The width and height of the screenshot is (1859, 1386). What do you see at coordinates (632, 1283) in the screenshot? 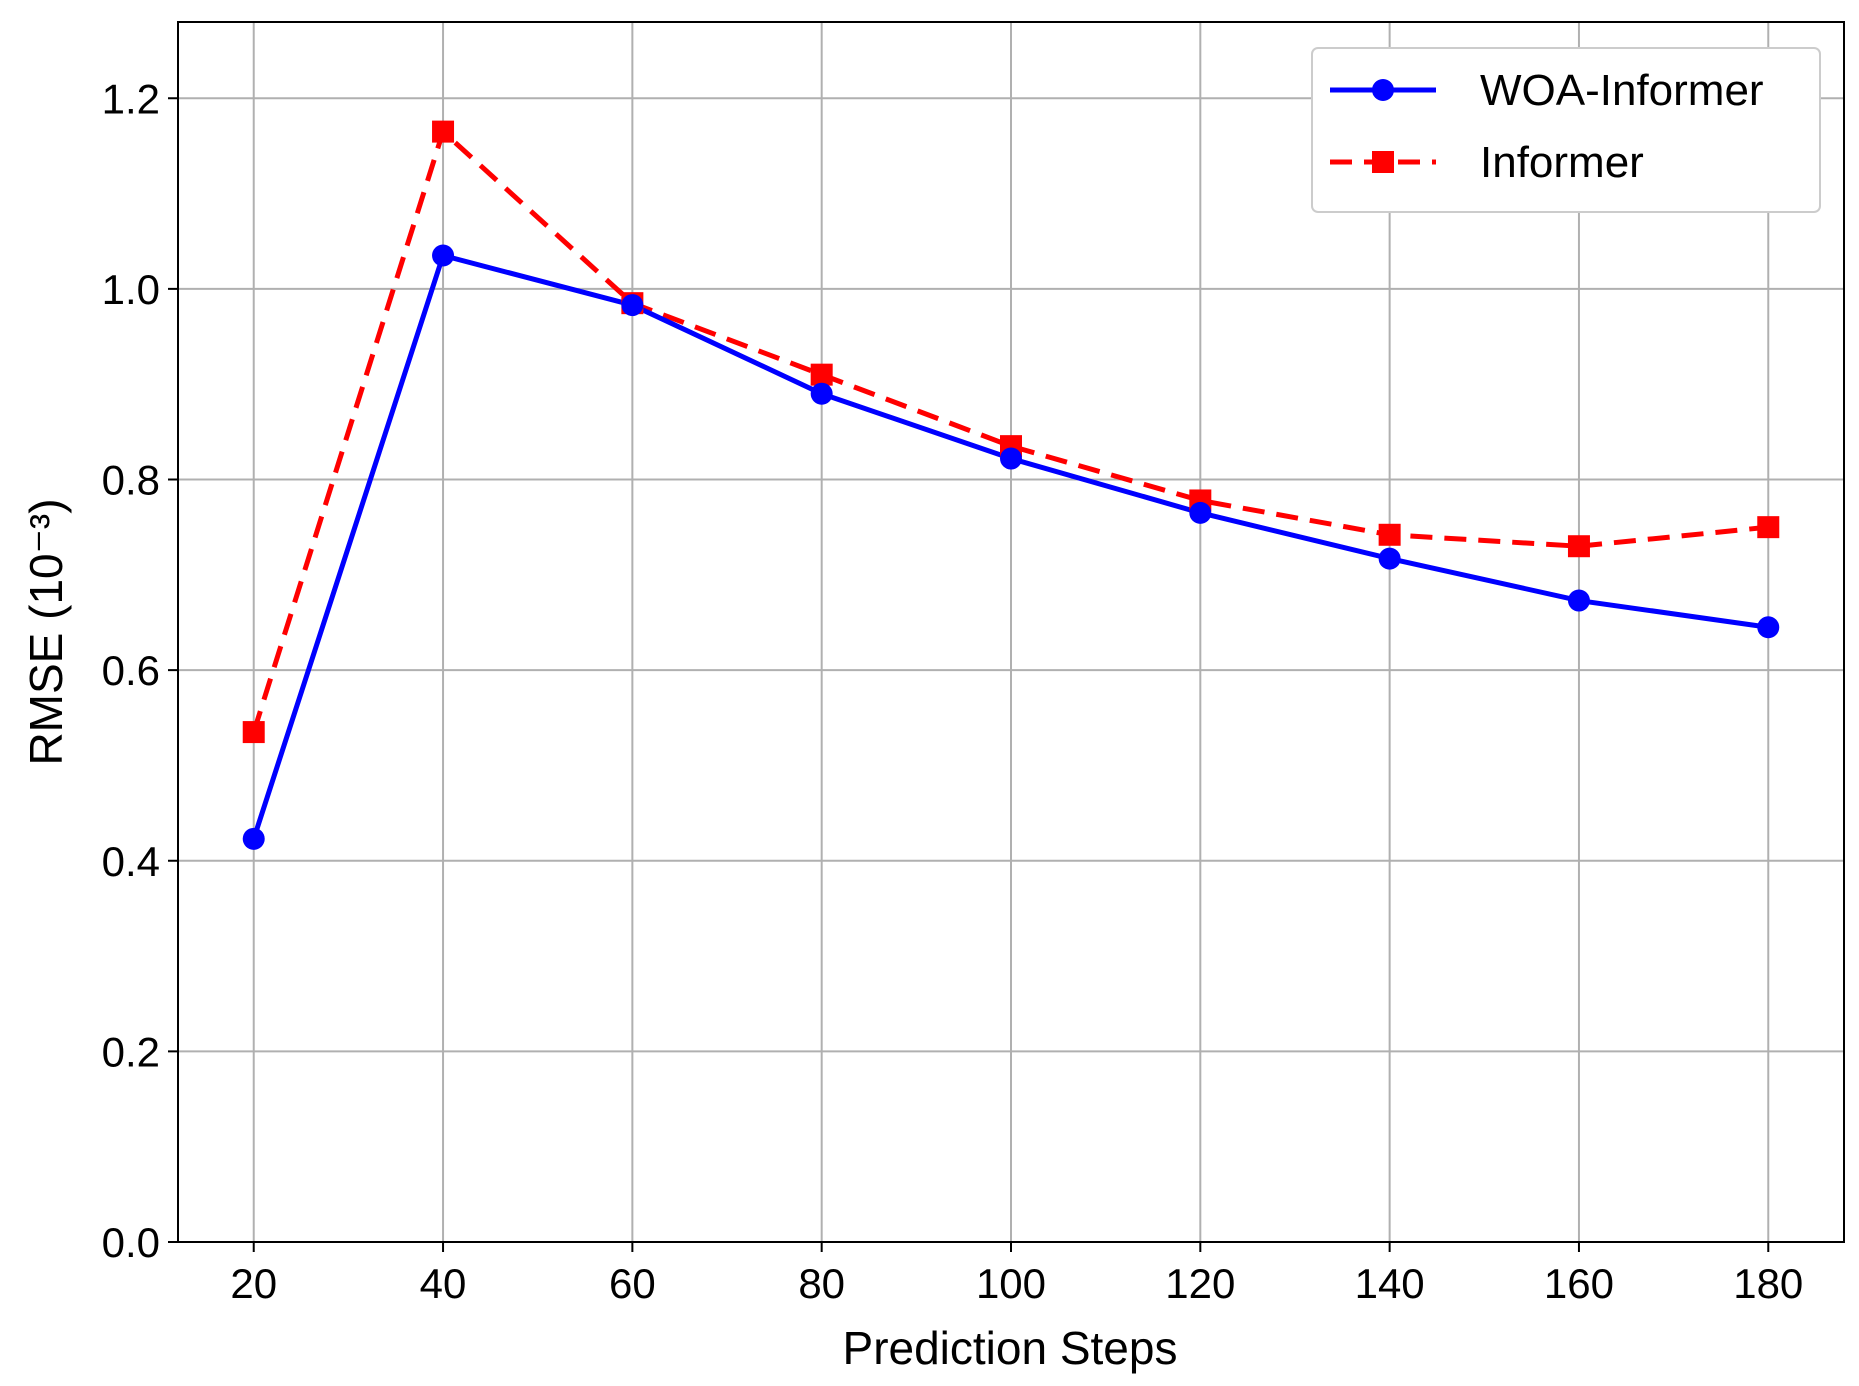
I see `x-tick-label: 60` at bounding box center [632, 1283].